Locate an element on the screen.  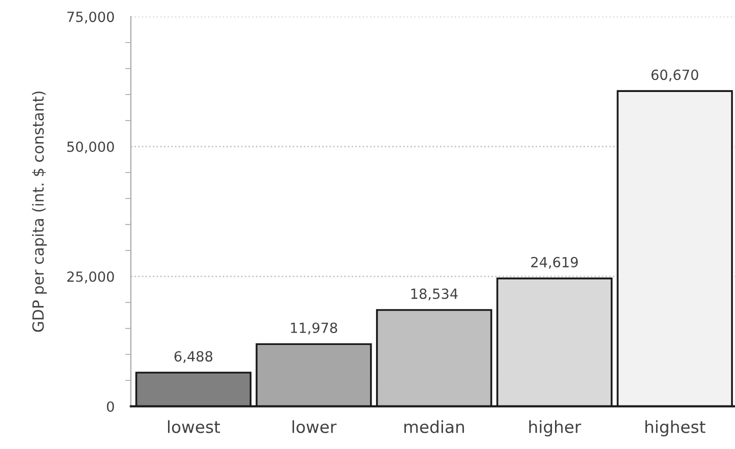
y-tick-label: 25,000 is located at coordinates (90, 277).